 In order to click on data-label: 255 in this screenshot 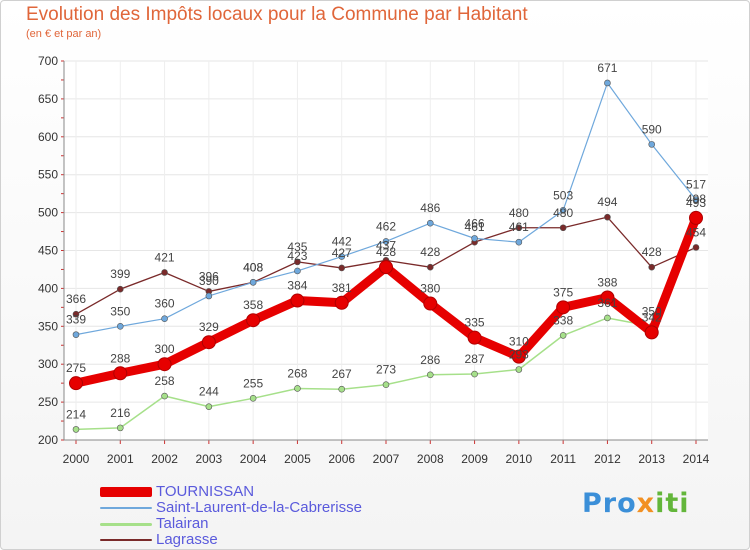, I will do `click(253, 383)`.